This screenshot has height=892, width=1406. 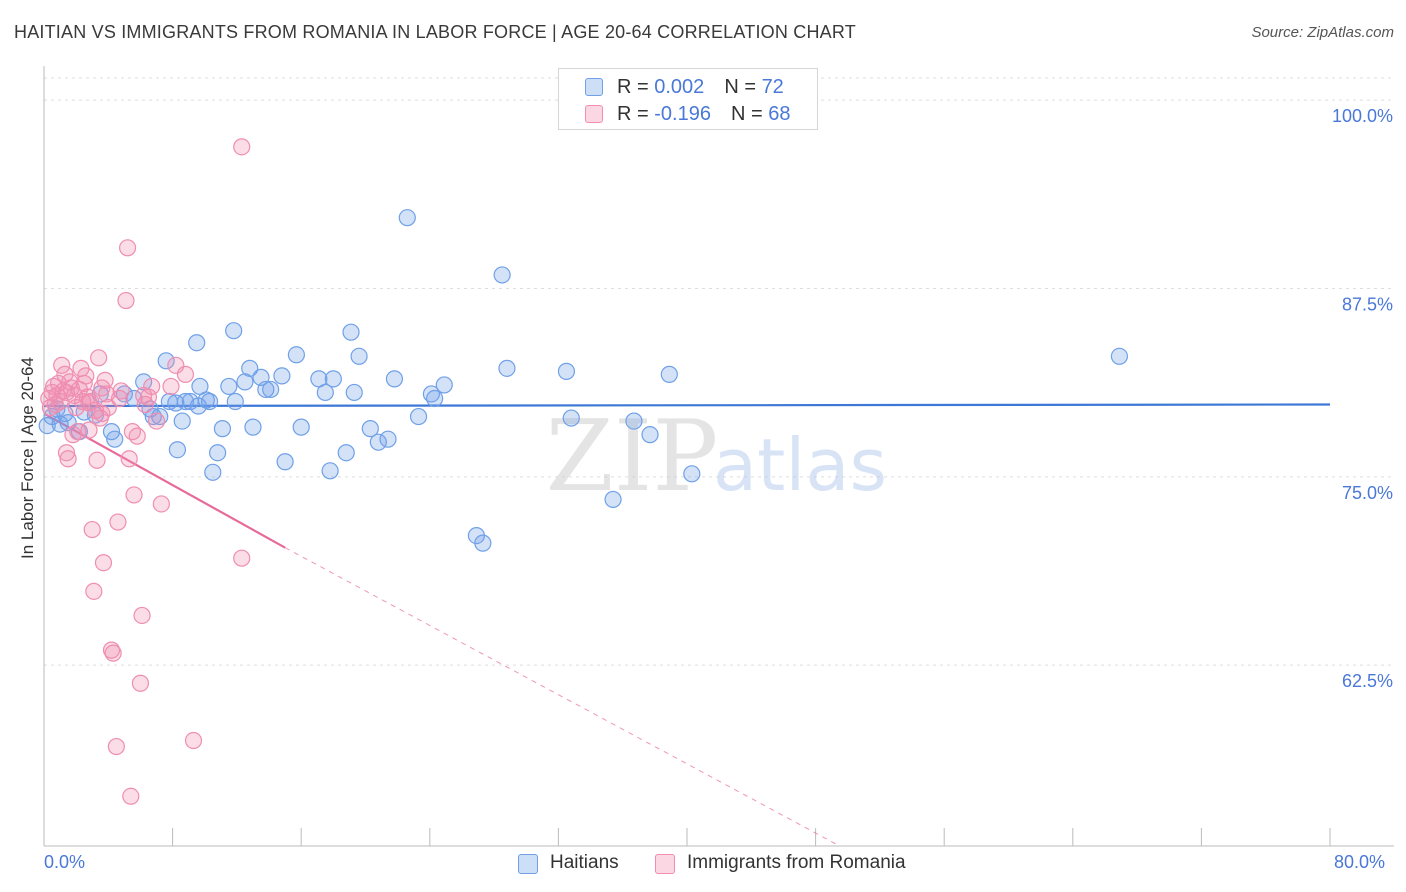 I want to click on r-value: -0.196, so click(x=682, y=114).